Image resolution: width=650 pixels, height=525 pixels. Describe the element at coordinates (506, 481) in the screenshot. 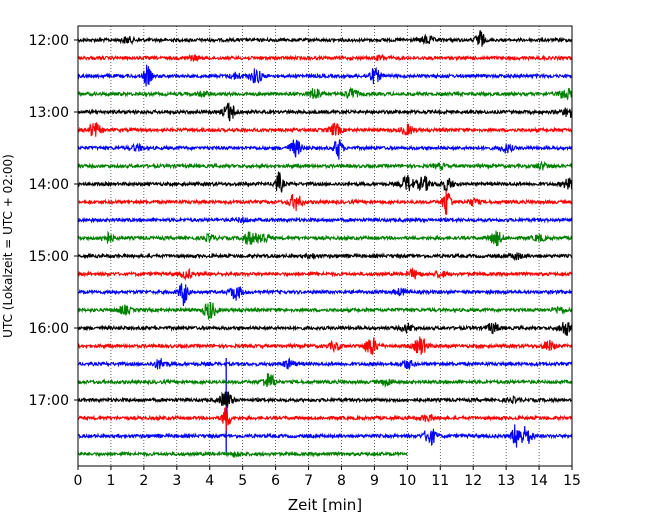

I see `x-tick-label: 13` at that location.